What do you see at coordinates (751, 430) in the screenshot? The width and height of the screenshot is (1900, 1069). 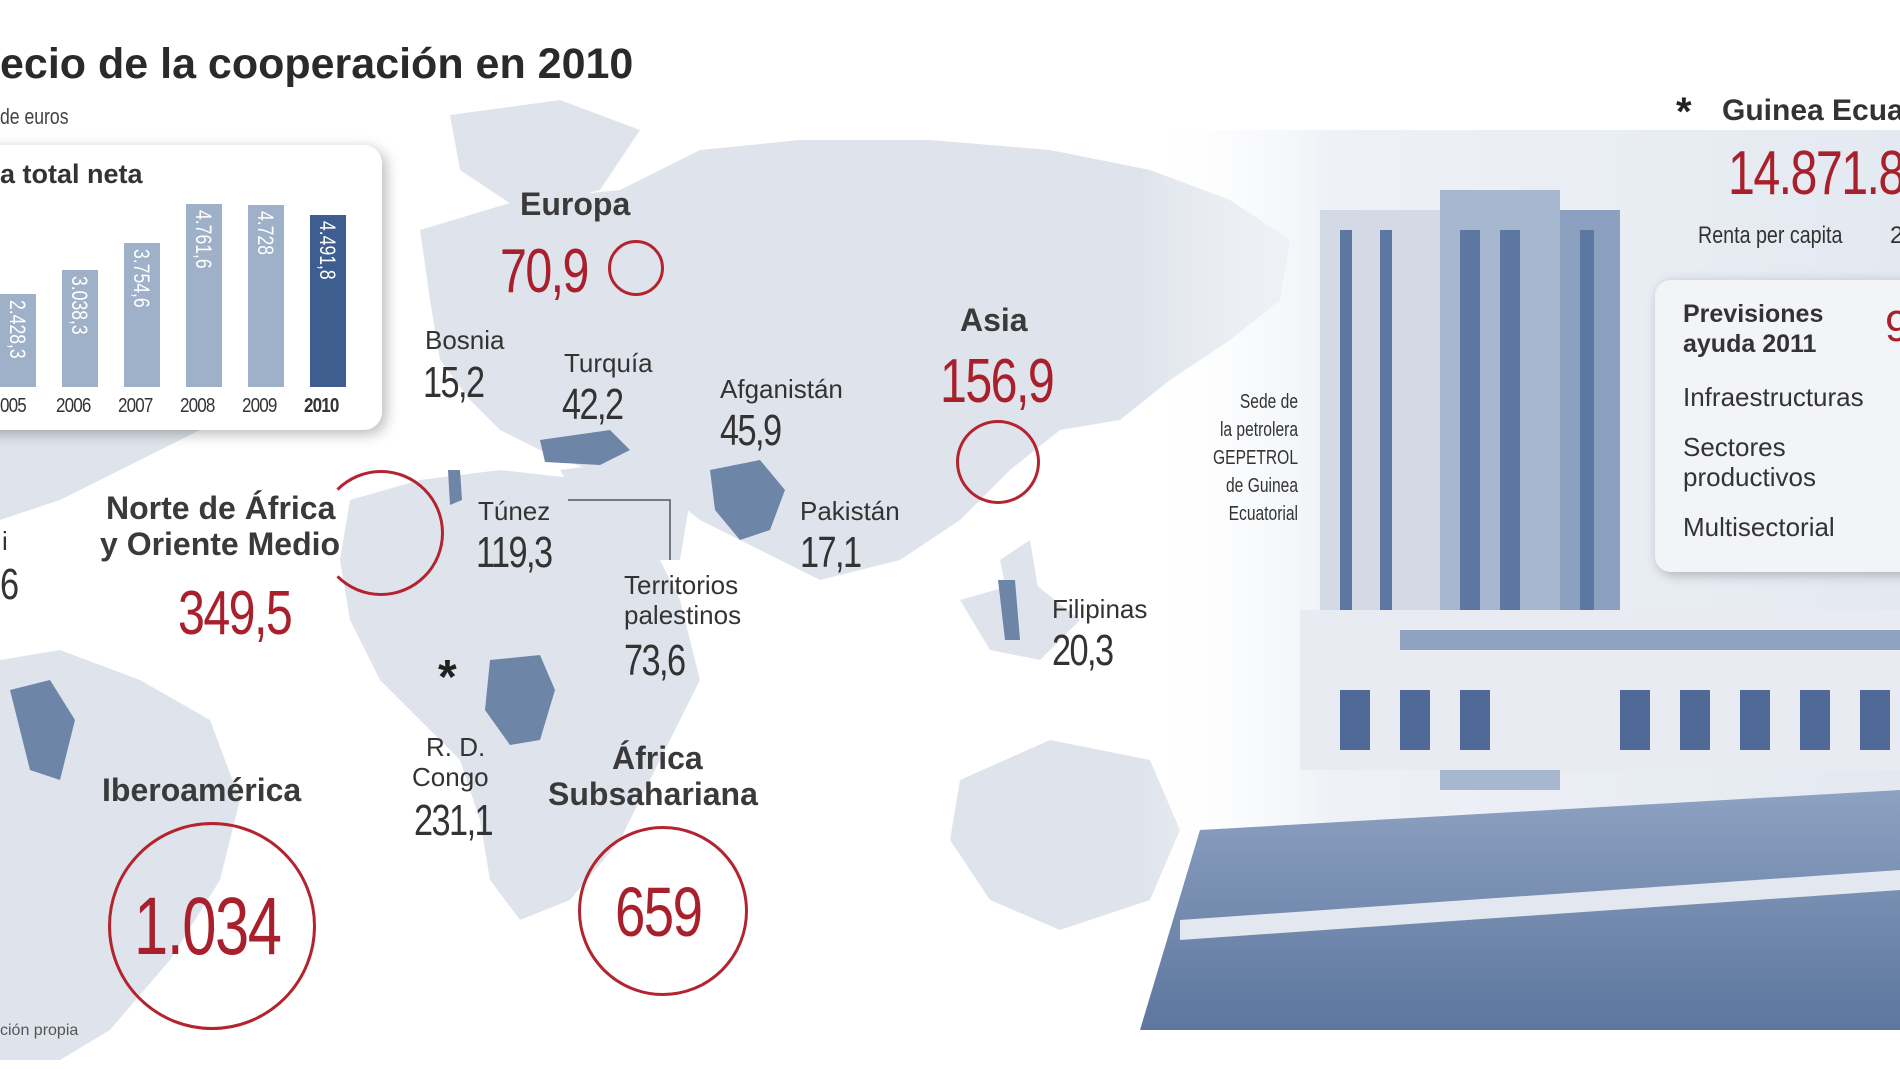 I see `country-afganistan-value: 45,9` at bounding box center [751, 430].